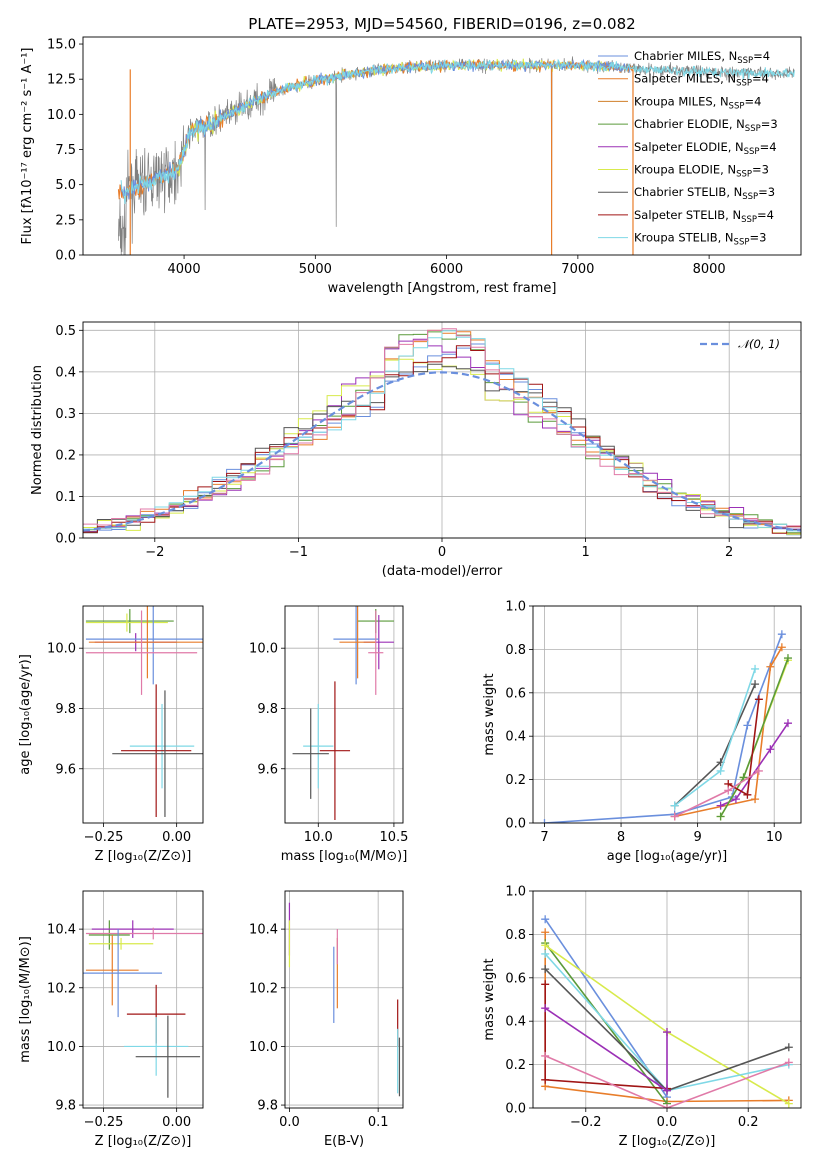 This screenshot has width=819, height=1170. I want to click on x-tick-label: 10, so click(774, 837).